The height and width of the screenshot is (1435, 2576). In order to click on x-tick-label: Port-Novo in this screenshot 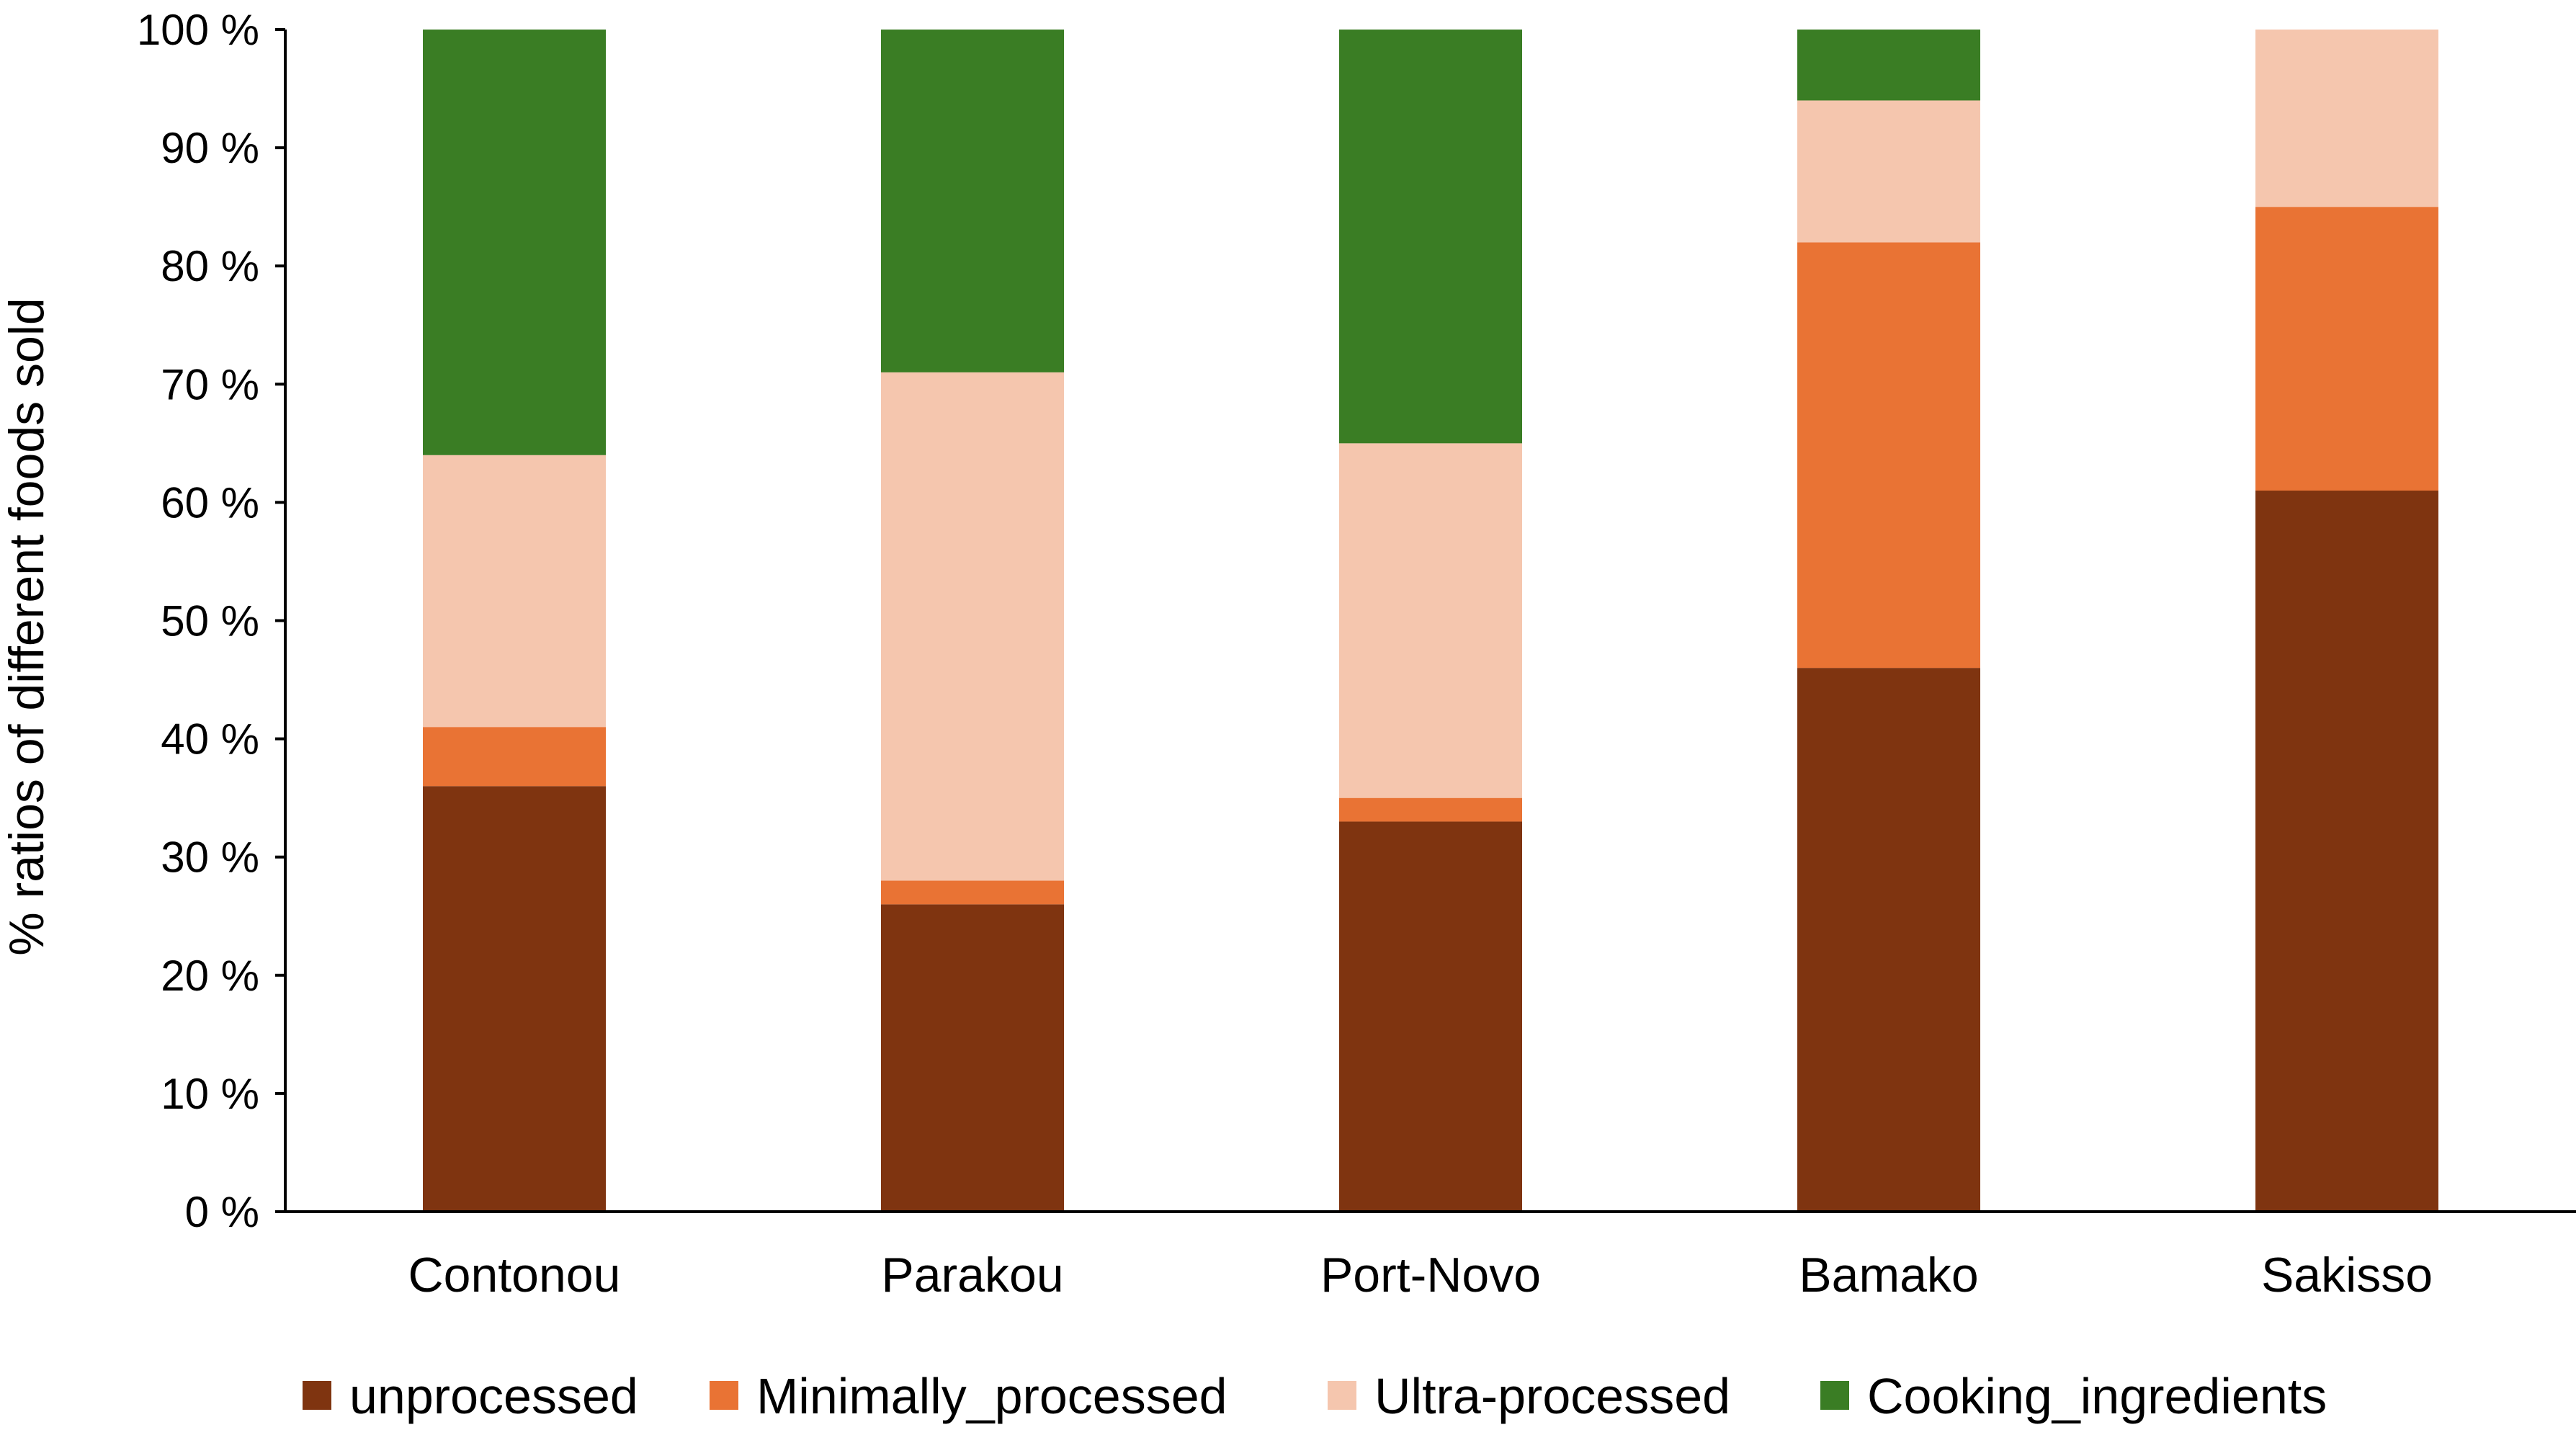, I will do `click(1430, 1275)`.